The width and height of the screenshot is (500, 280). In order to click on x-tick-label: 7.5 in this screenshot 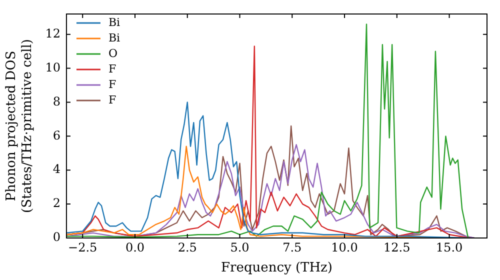, I will do `click(292, 247)`.